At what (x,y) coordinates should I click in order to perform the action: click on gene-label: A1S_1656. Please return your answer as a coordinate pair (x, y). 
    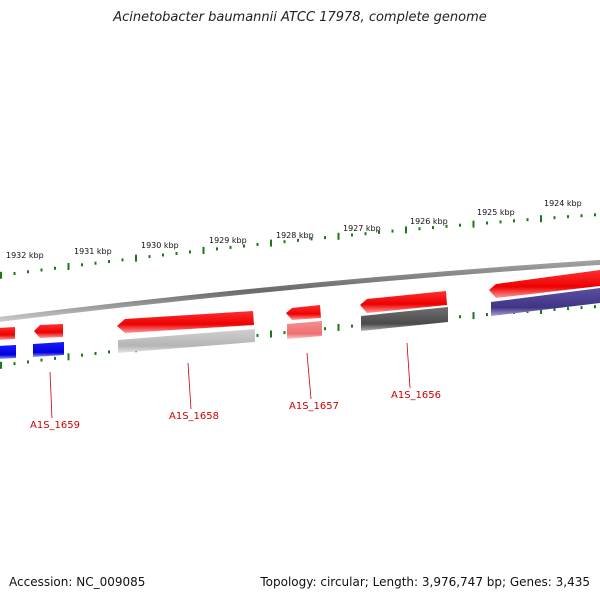
    Looking at the image, I should click on (416, 395).